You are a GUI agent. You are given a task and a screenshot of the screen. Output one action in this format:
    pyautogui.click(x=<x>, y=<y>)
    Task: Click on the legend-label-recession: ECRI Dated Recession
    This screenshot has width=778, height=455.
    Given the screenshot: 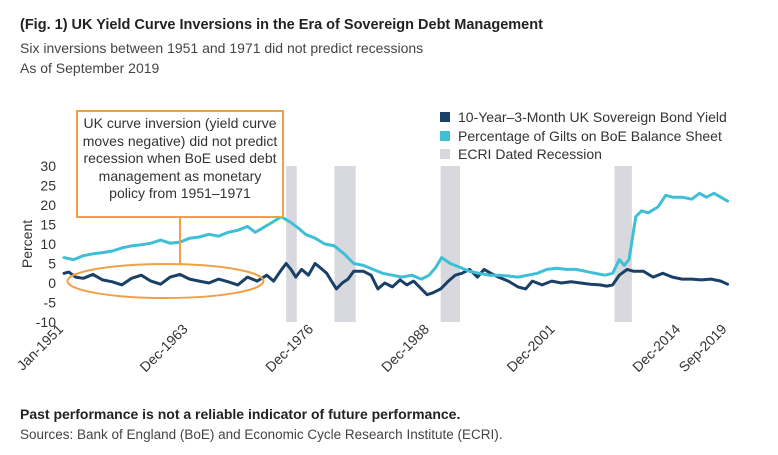 What is the action you would take?
    pyautogui.click(x=530, y=154)
    